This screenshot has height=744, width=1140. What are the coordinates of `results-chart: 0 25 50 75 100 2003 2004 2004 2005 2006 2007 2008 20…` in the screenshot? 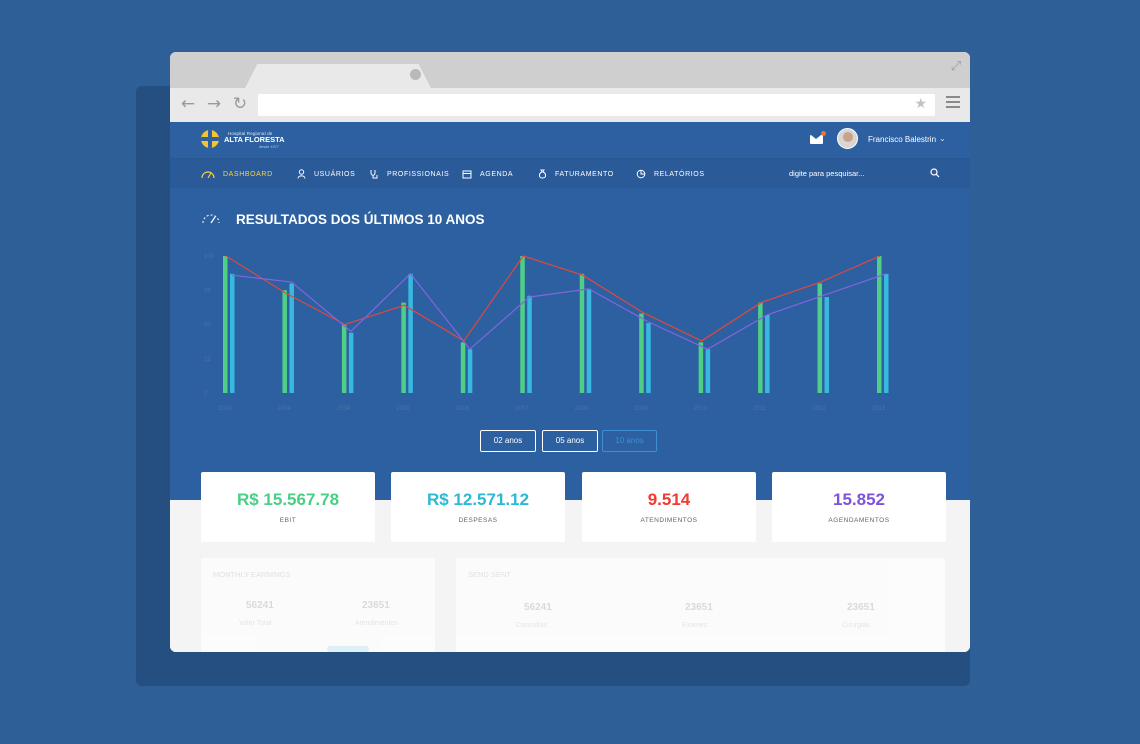 It's located at (546, 333).